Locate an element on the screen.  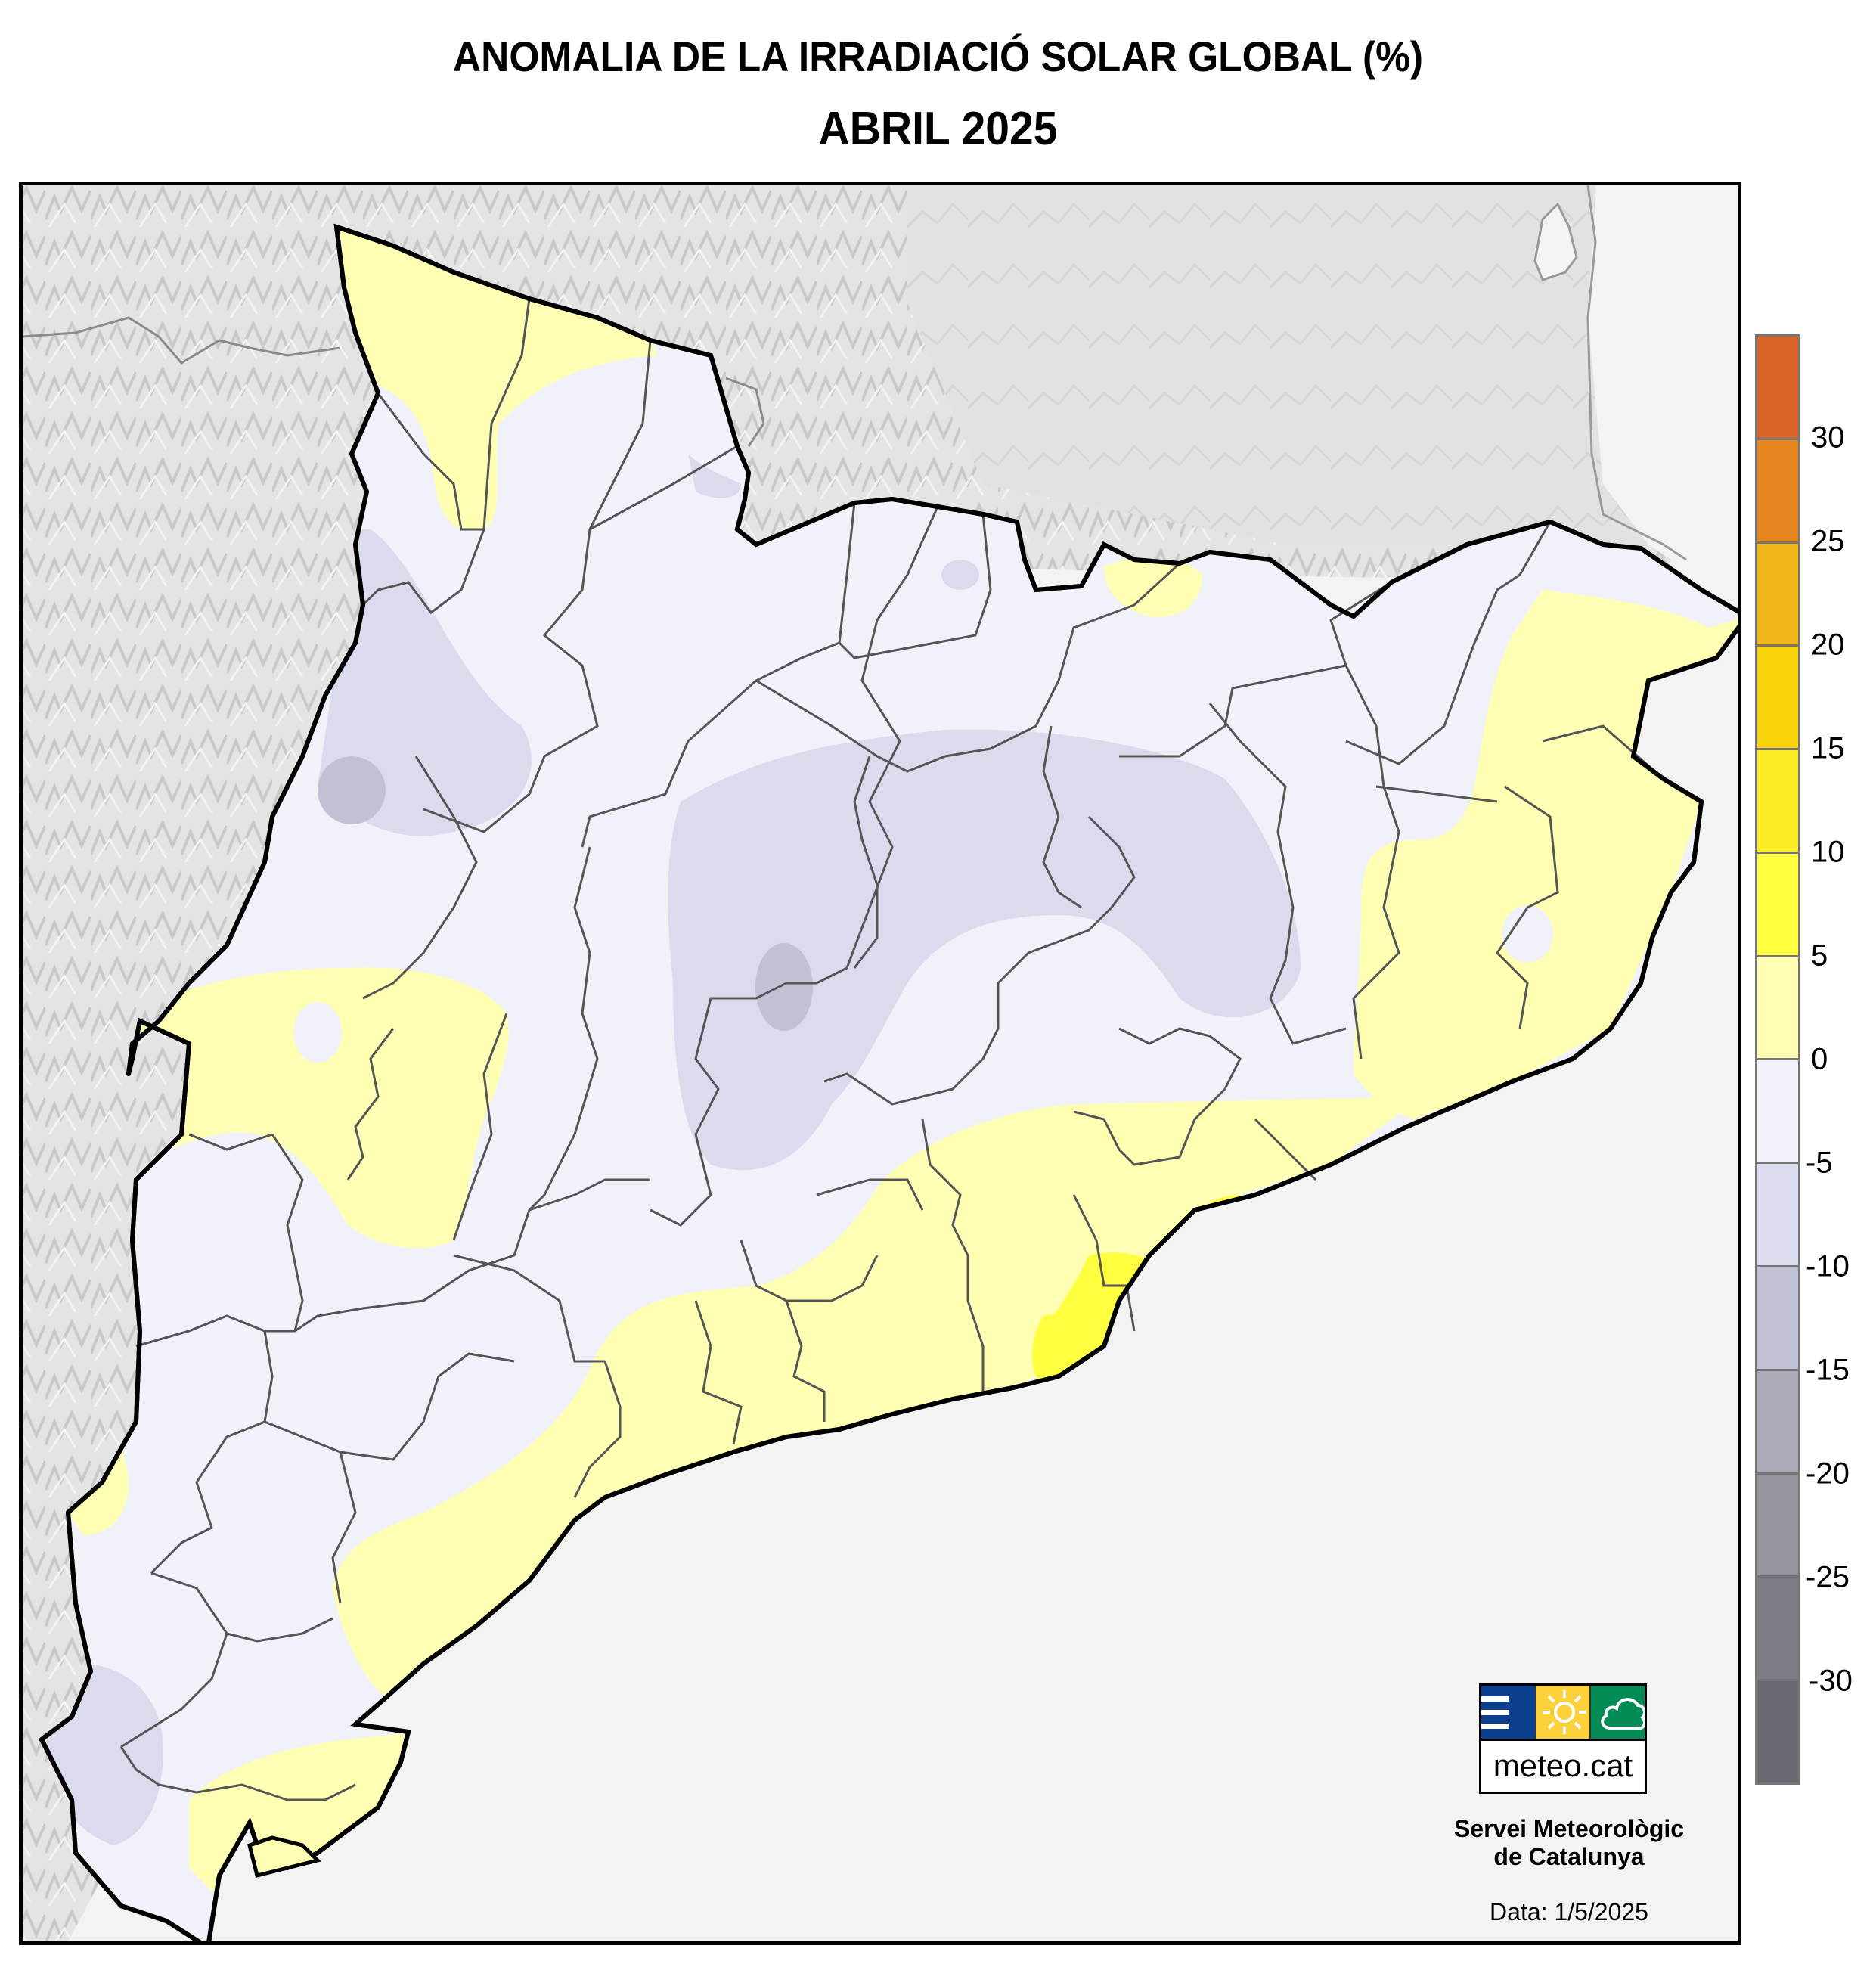
agency-line-1: Servei Meteorològic is located at coordinates (1569, 1828).